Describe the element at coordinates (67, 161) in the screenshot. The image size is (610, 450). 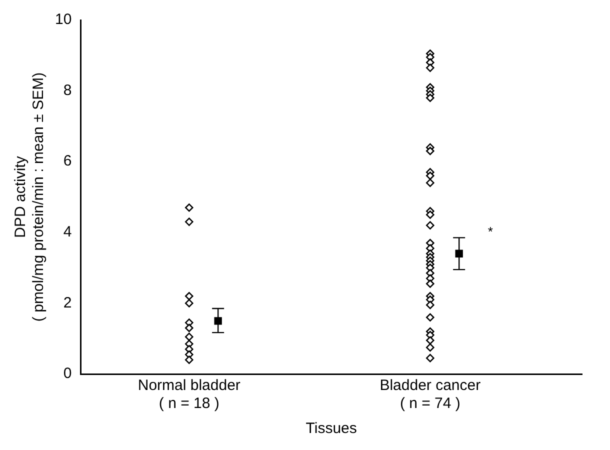
I see `y-tick-label: 6` at that location.